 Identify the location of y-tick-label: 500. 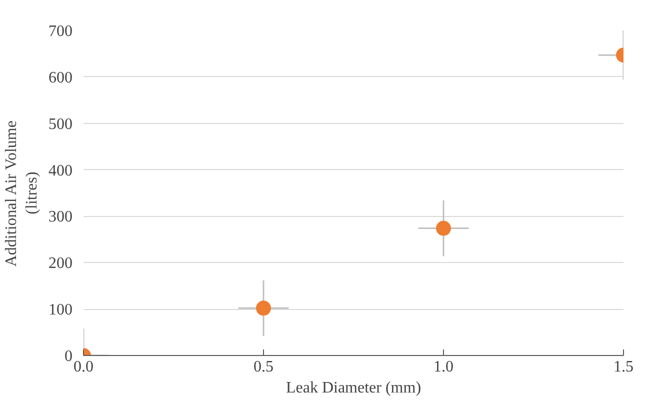
(60, 124).